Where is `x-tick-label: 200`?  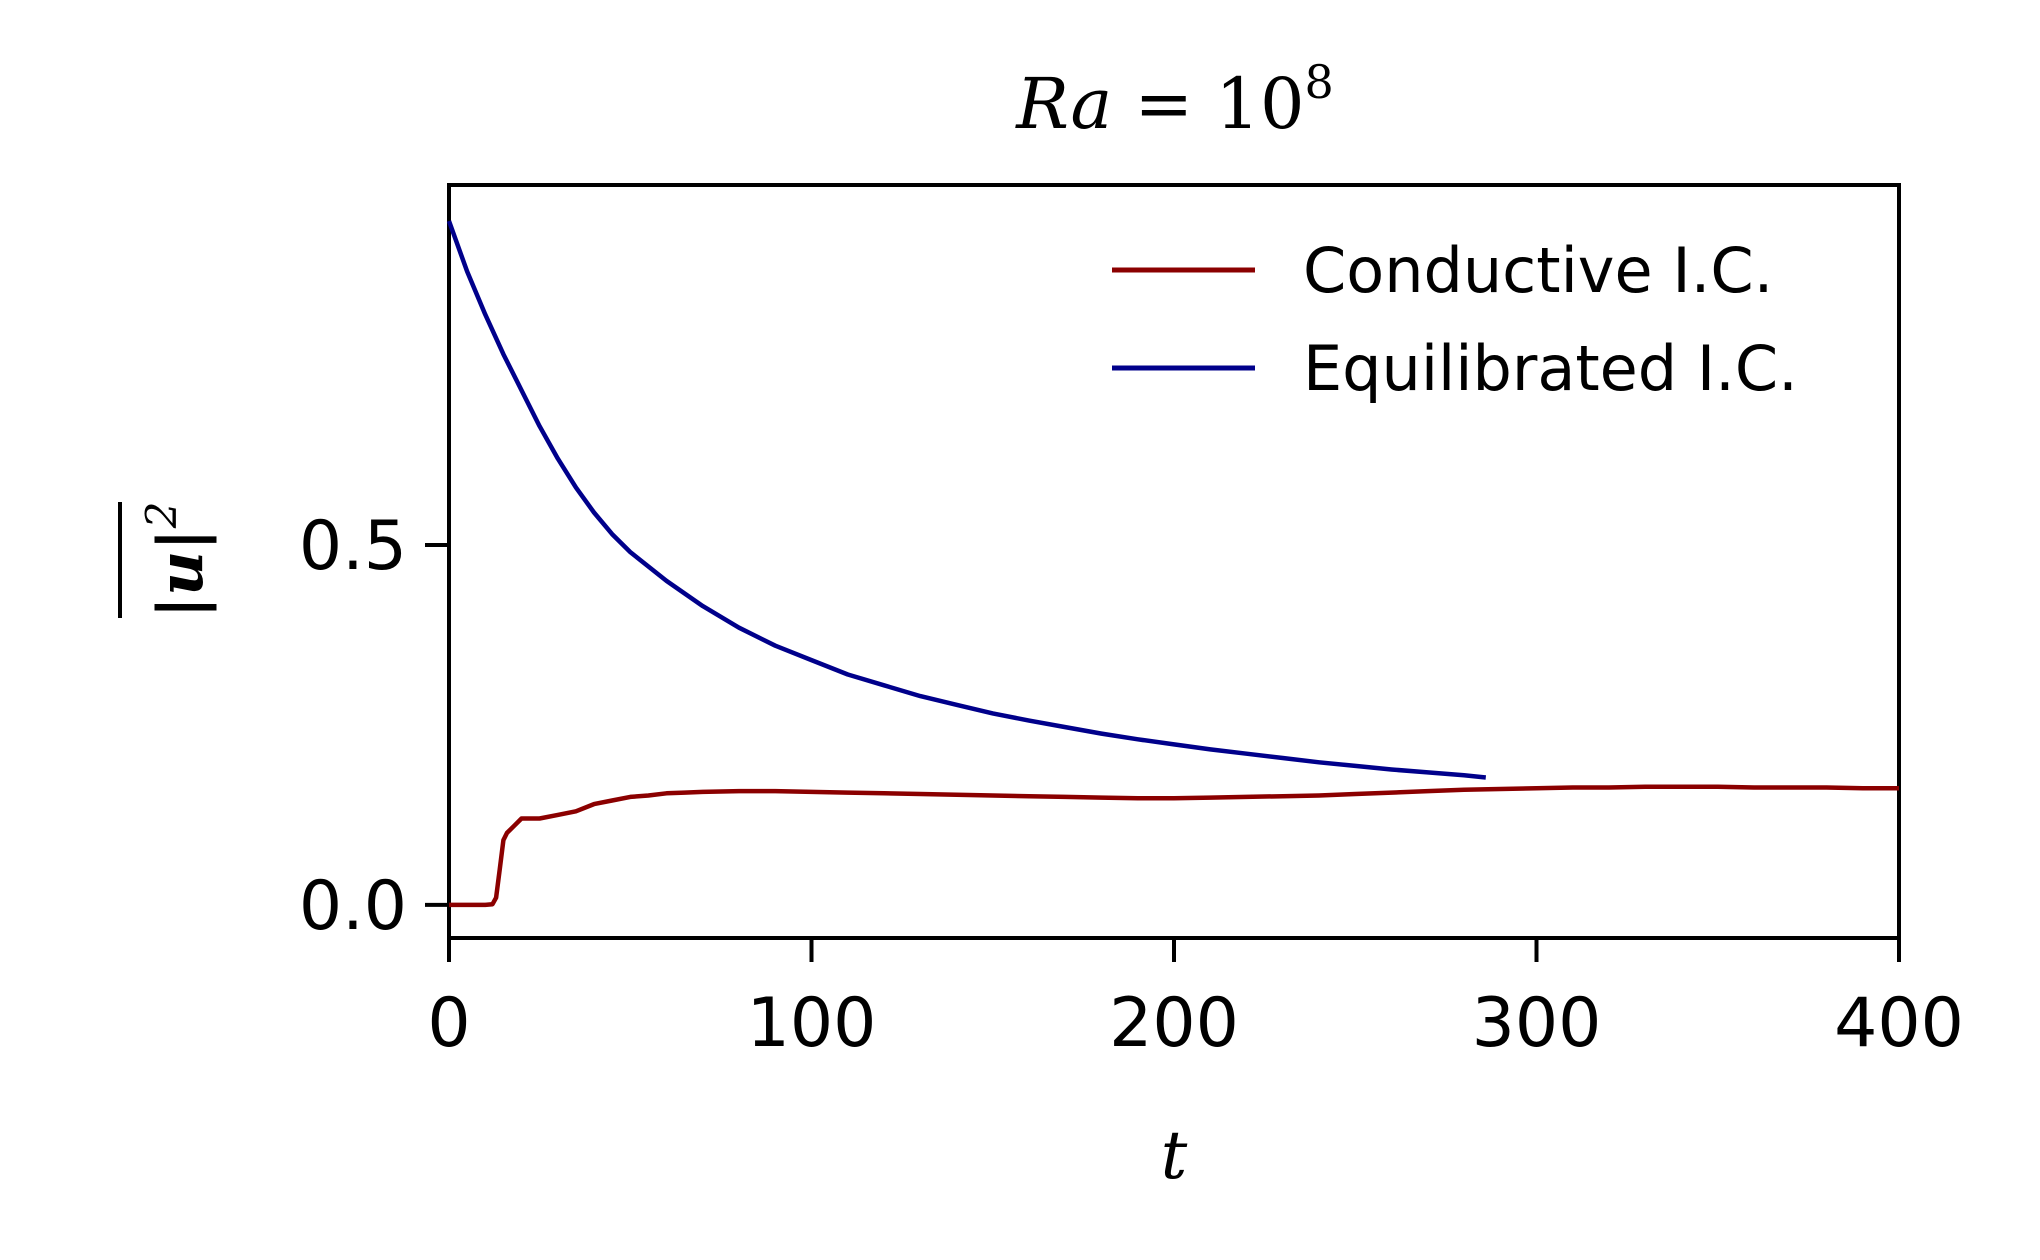 x-tick-label: 200 is located at coordinates (1174, 1023).